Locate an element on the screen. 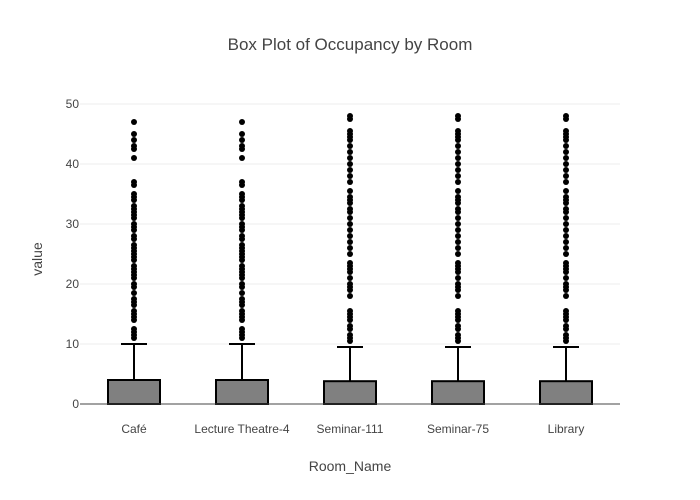  chart-title: Box Plot of Occupancy by Room is located at coordinates (350, 44).